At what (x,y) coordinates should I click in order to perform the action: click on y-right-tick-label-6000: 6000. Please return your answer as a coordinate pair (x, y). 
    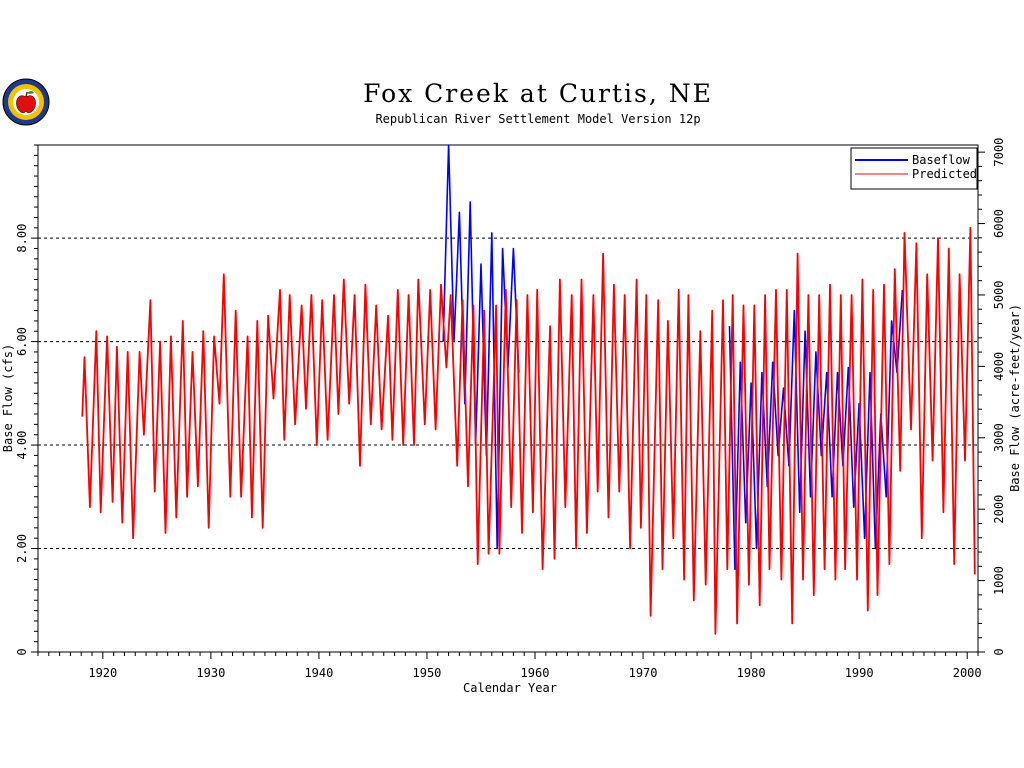
    Looking at the image, I should click on (999, 223).